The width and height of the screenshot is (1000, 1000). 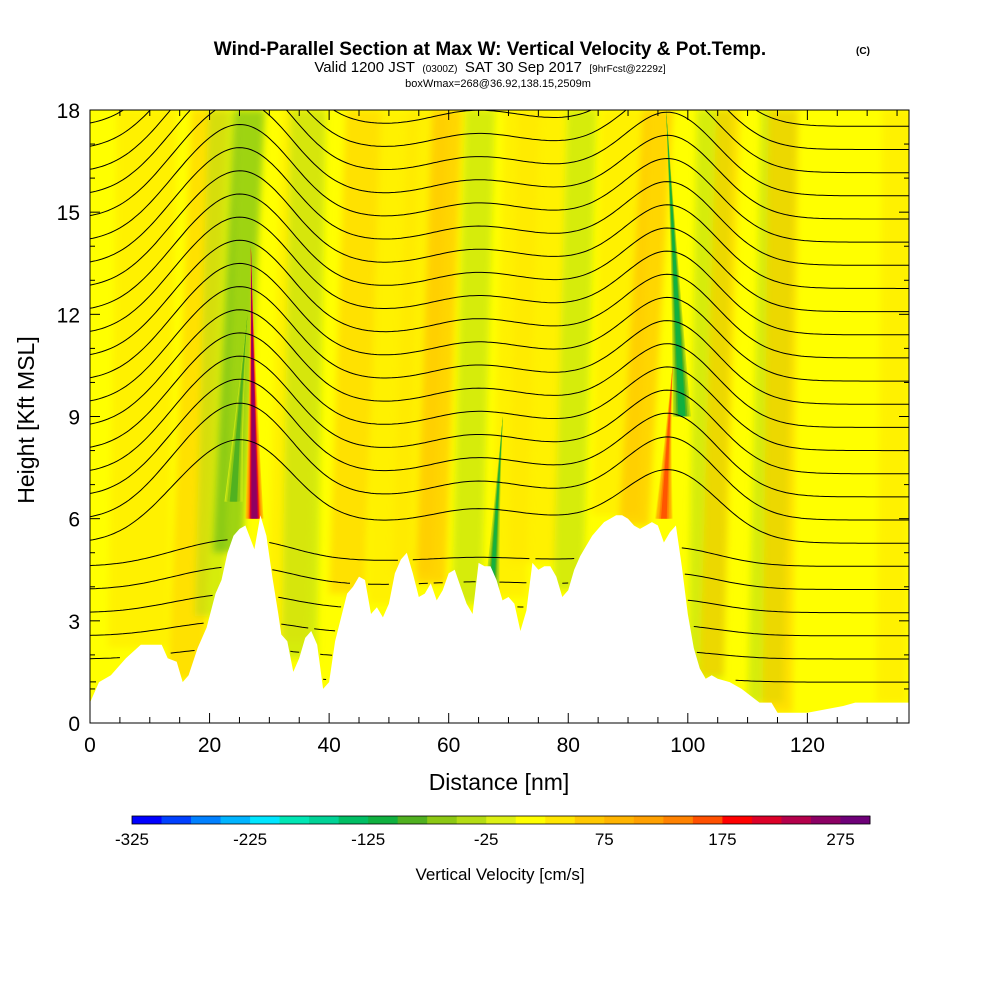 What do you see at coordinates (74, 622) in the screenshot?
I see `y-tick-label: 3` at bounding box center [74, 622].